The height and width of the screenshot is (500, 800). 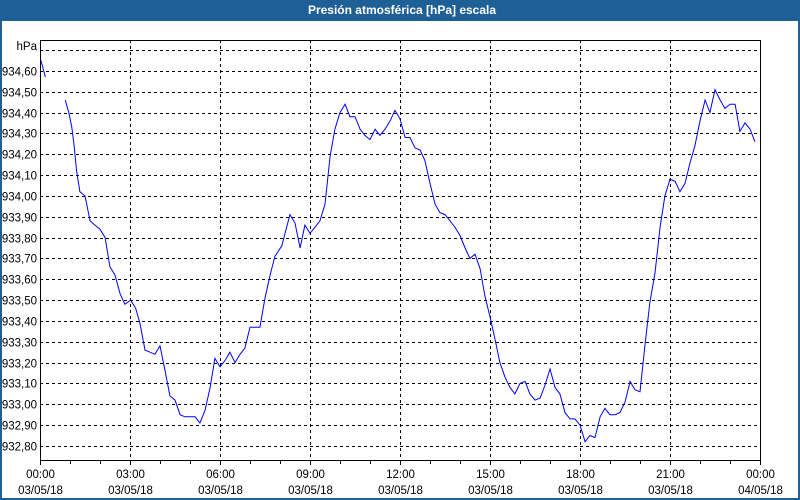 What do you see at coordinates (19, 198) in the screenshot?
I see `y-tick-label: 934,00` at bounding box center [19, 198].